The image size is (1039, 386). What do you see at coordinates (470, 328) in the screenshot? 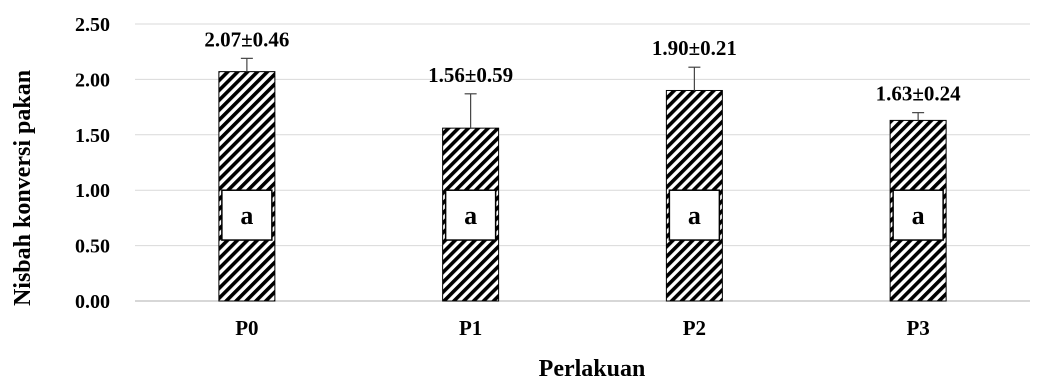
I see `x-tick-label: P1` at bounding box center [470, 328].